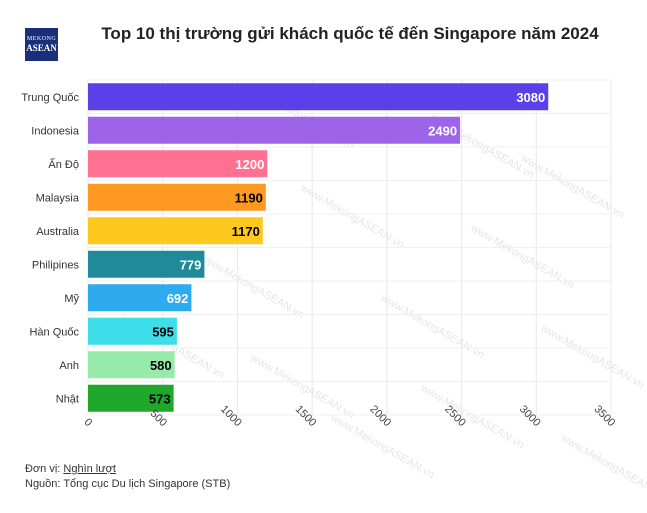  I want to click on x-tick-label: 3500, so click(605, 416).